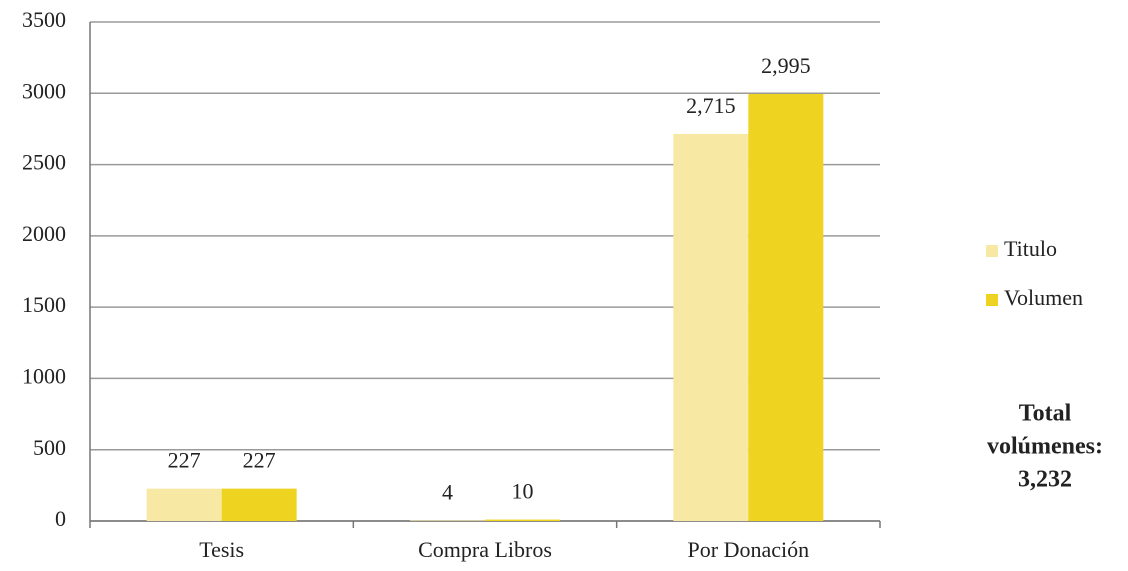  What do you see at coordinates (44, 304) in the screenshot?
I see `y-tick-label: 1500` at bounding box center [44, 304].